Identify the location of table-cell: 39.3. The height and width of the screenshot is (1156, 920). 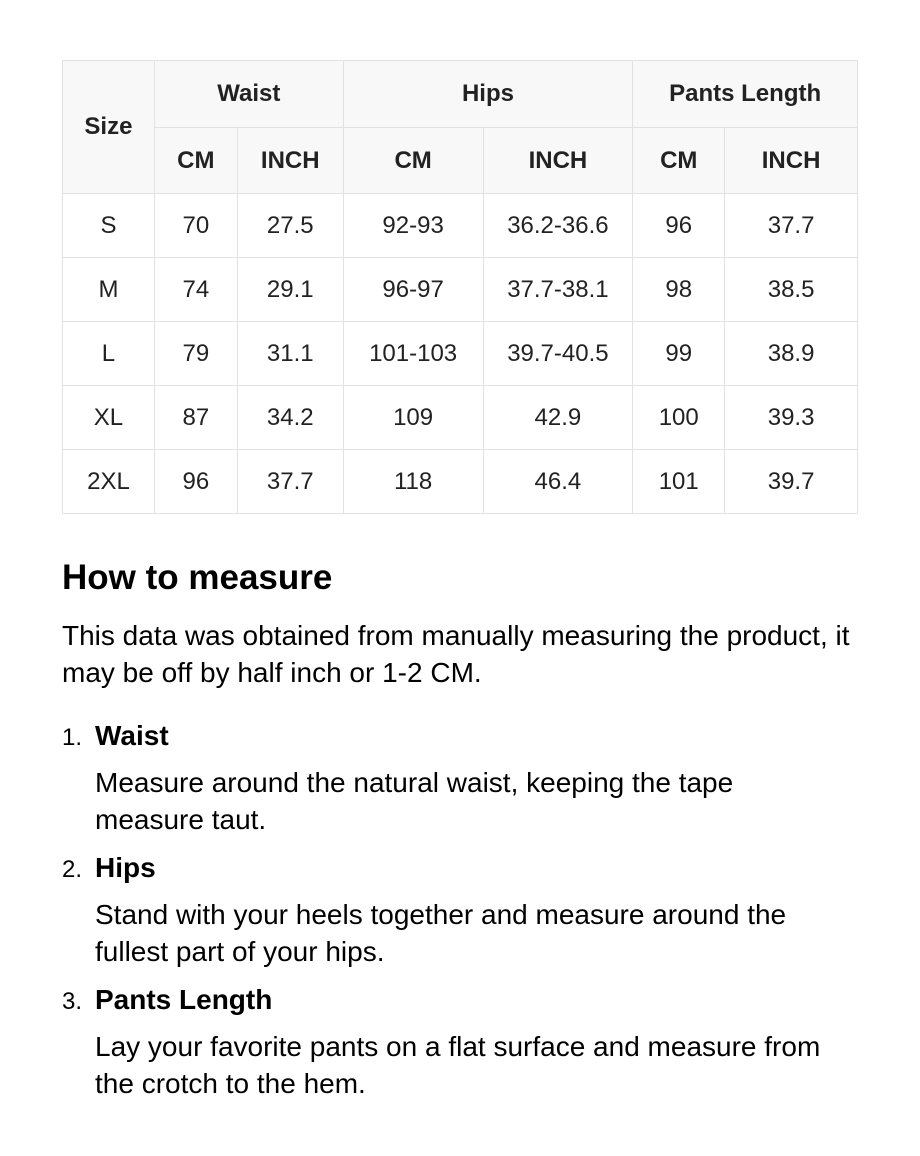
(791, 417).